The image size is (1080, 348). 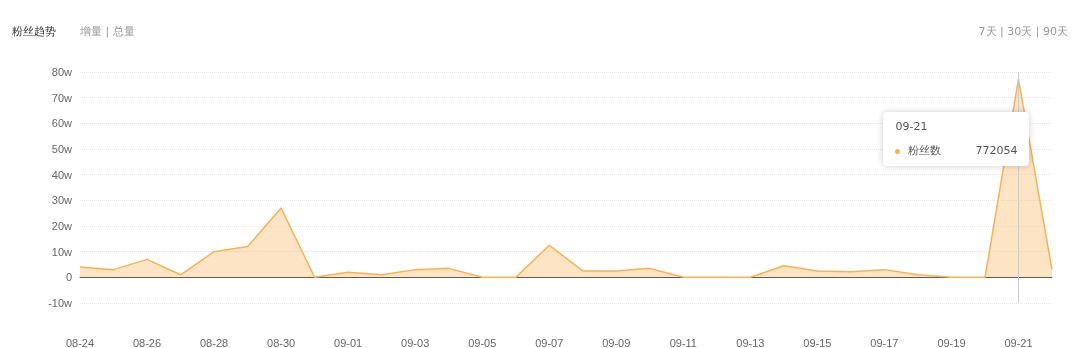 I want to click on x-tick-label: 09-17, so click(x=884, y=342).